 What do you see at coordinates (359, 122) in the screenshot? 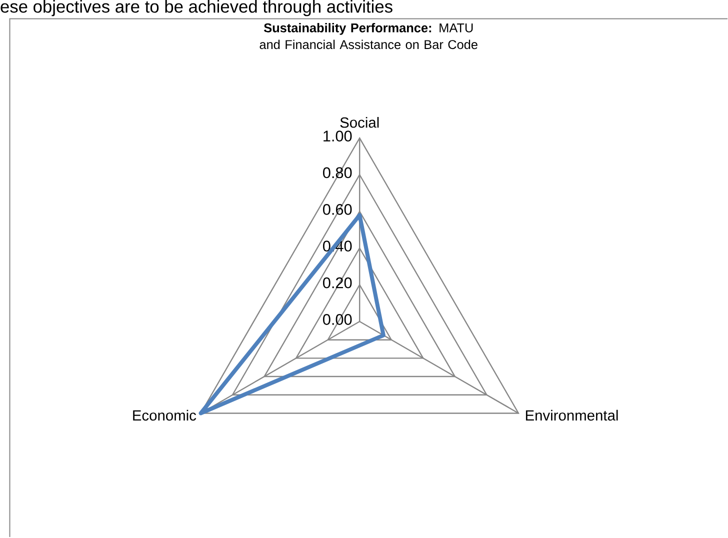
I see `spoke-label: Social` at bounding box center [359, 122].